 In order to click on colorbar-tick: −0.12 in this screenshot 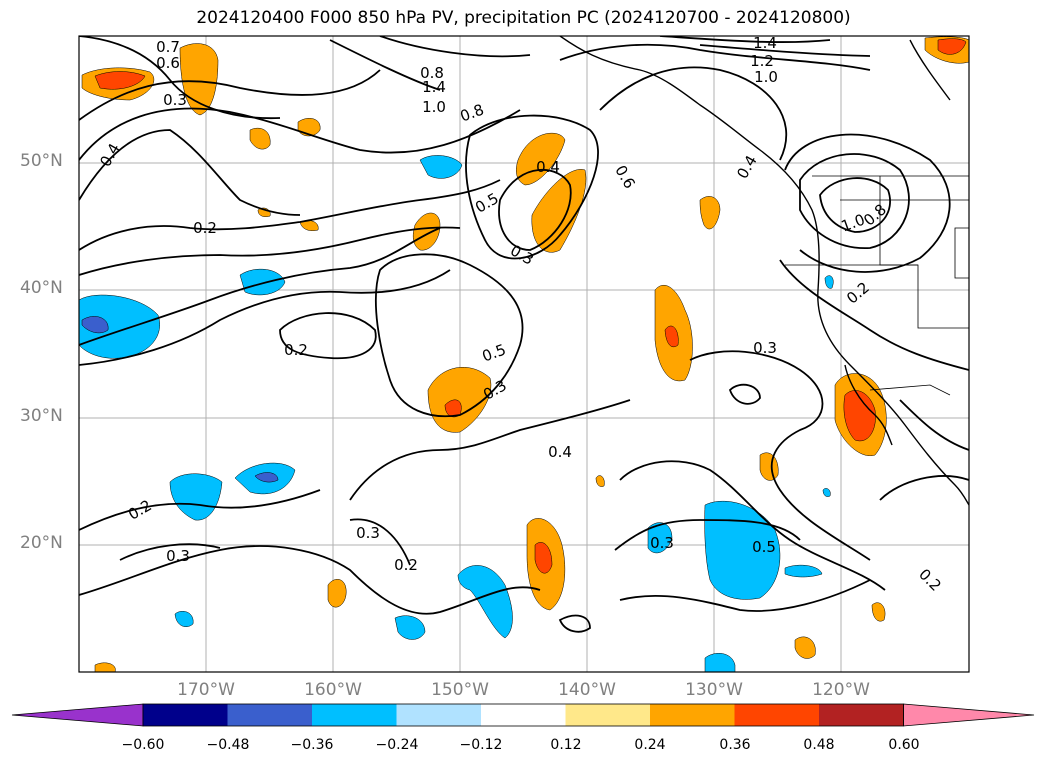, I will do `click(481, 745)`.